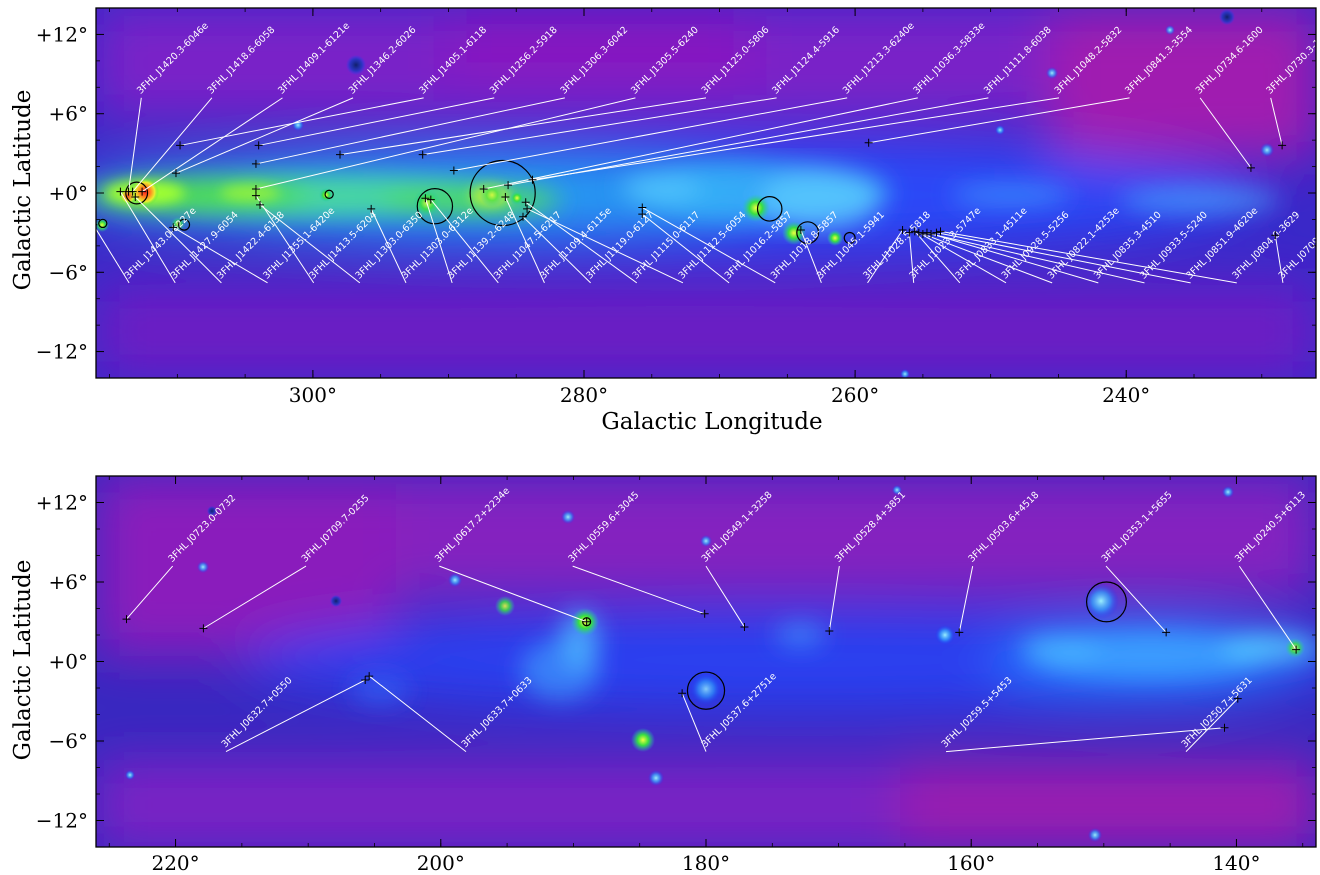  I want to click on bottom-y-axis-label: Galactic Latitude, so click(23, 660).